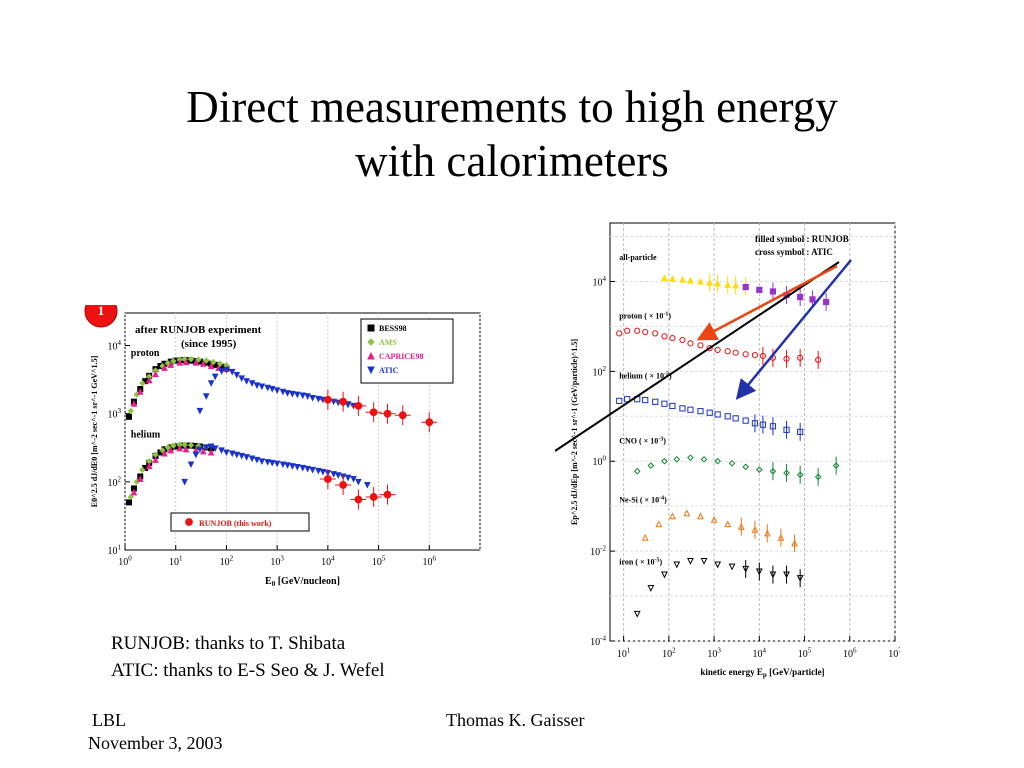 The image size is (1024, 768). I want to click on black-pointer-line, so click(697, 356).